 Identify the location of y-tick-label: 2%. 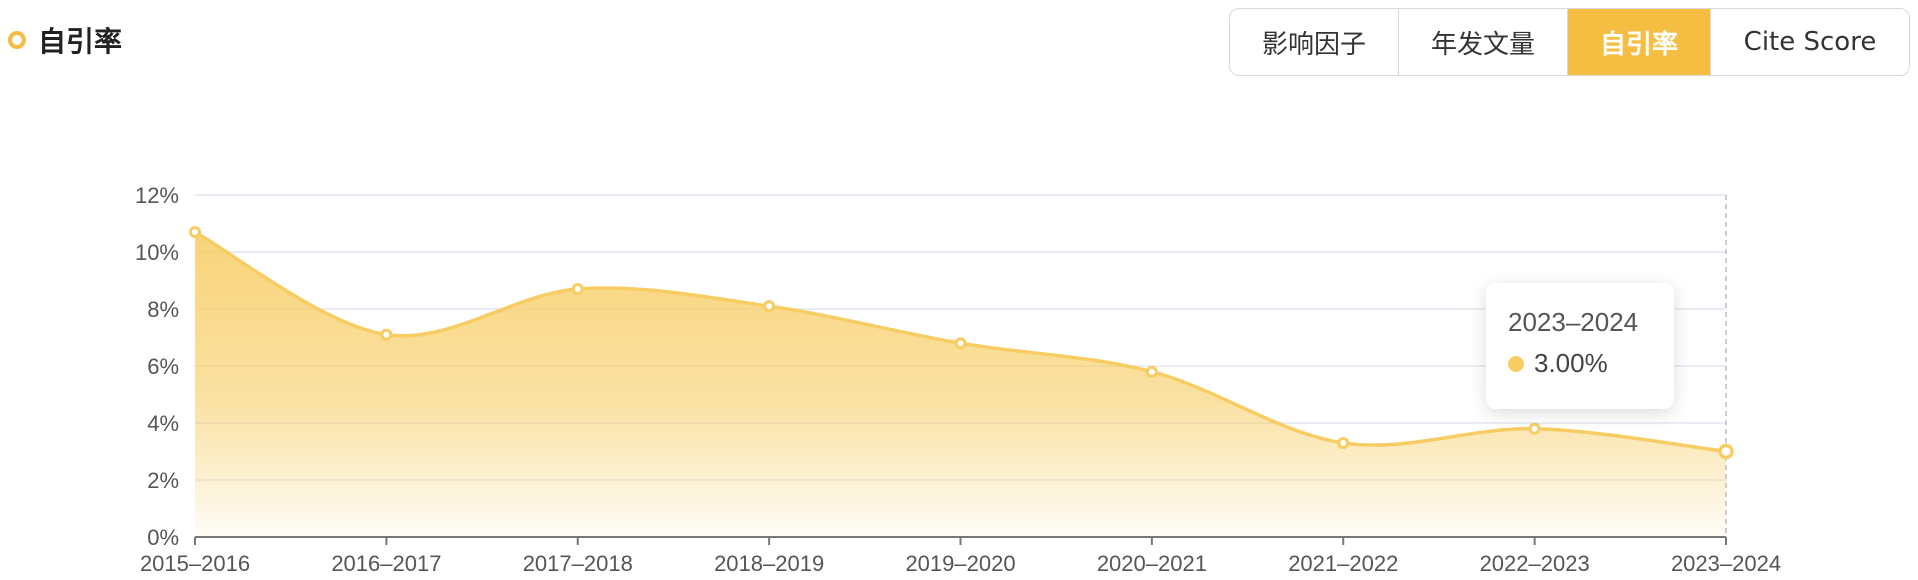
(163, 480).